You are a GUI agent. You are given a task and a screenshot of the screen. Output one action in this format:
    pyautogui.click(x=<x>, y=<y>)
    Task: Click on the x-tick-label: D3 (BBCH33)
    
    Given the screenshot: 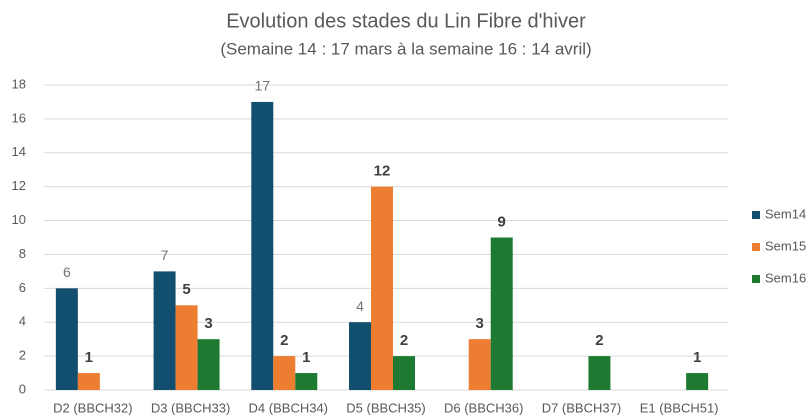 What is the action you would take?
    pyautogui.click(x=190, y=407)
    